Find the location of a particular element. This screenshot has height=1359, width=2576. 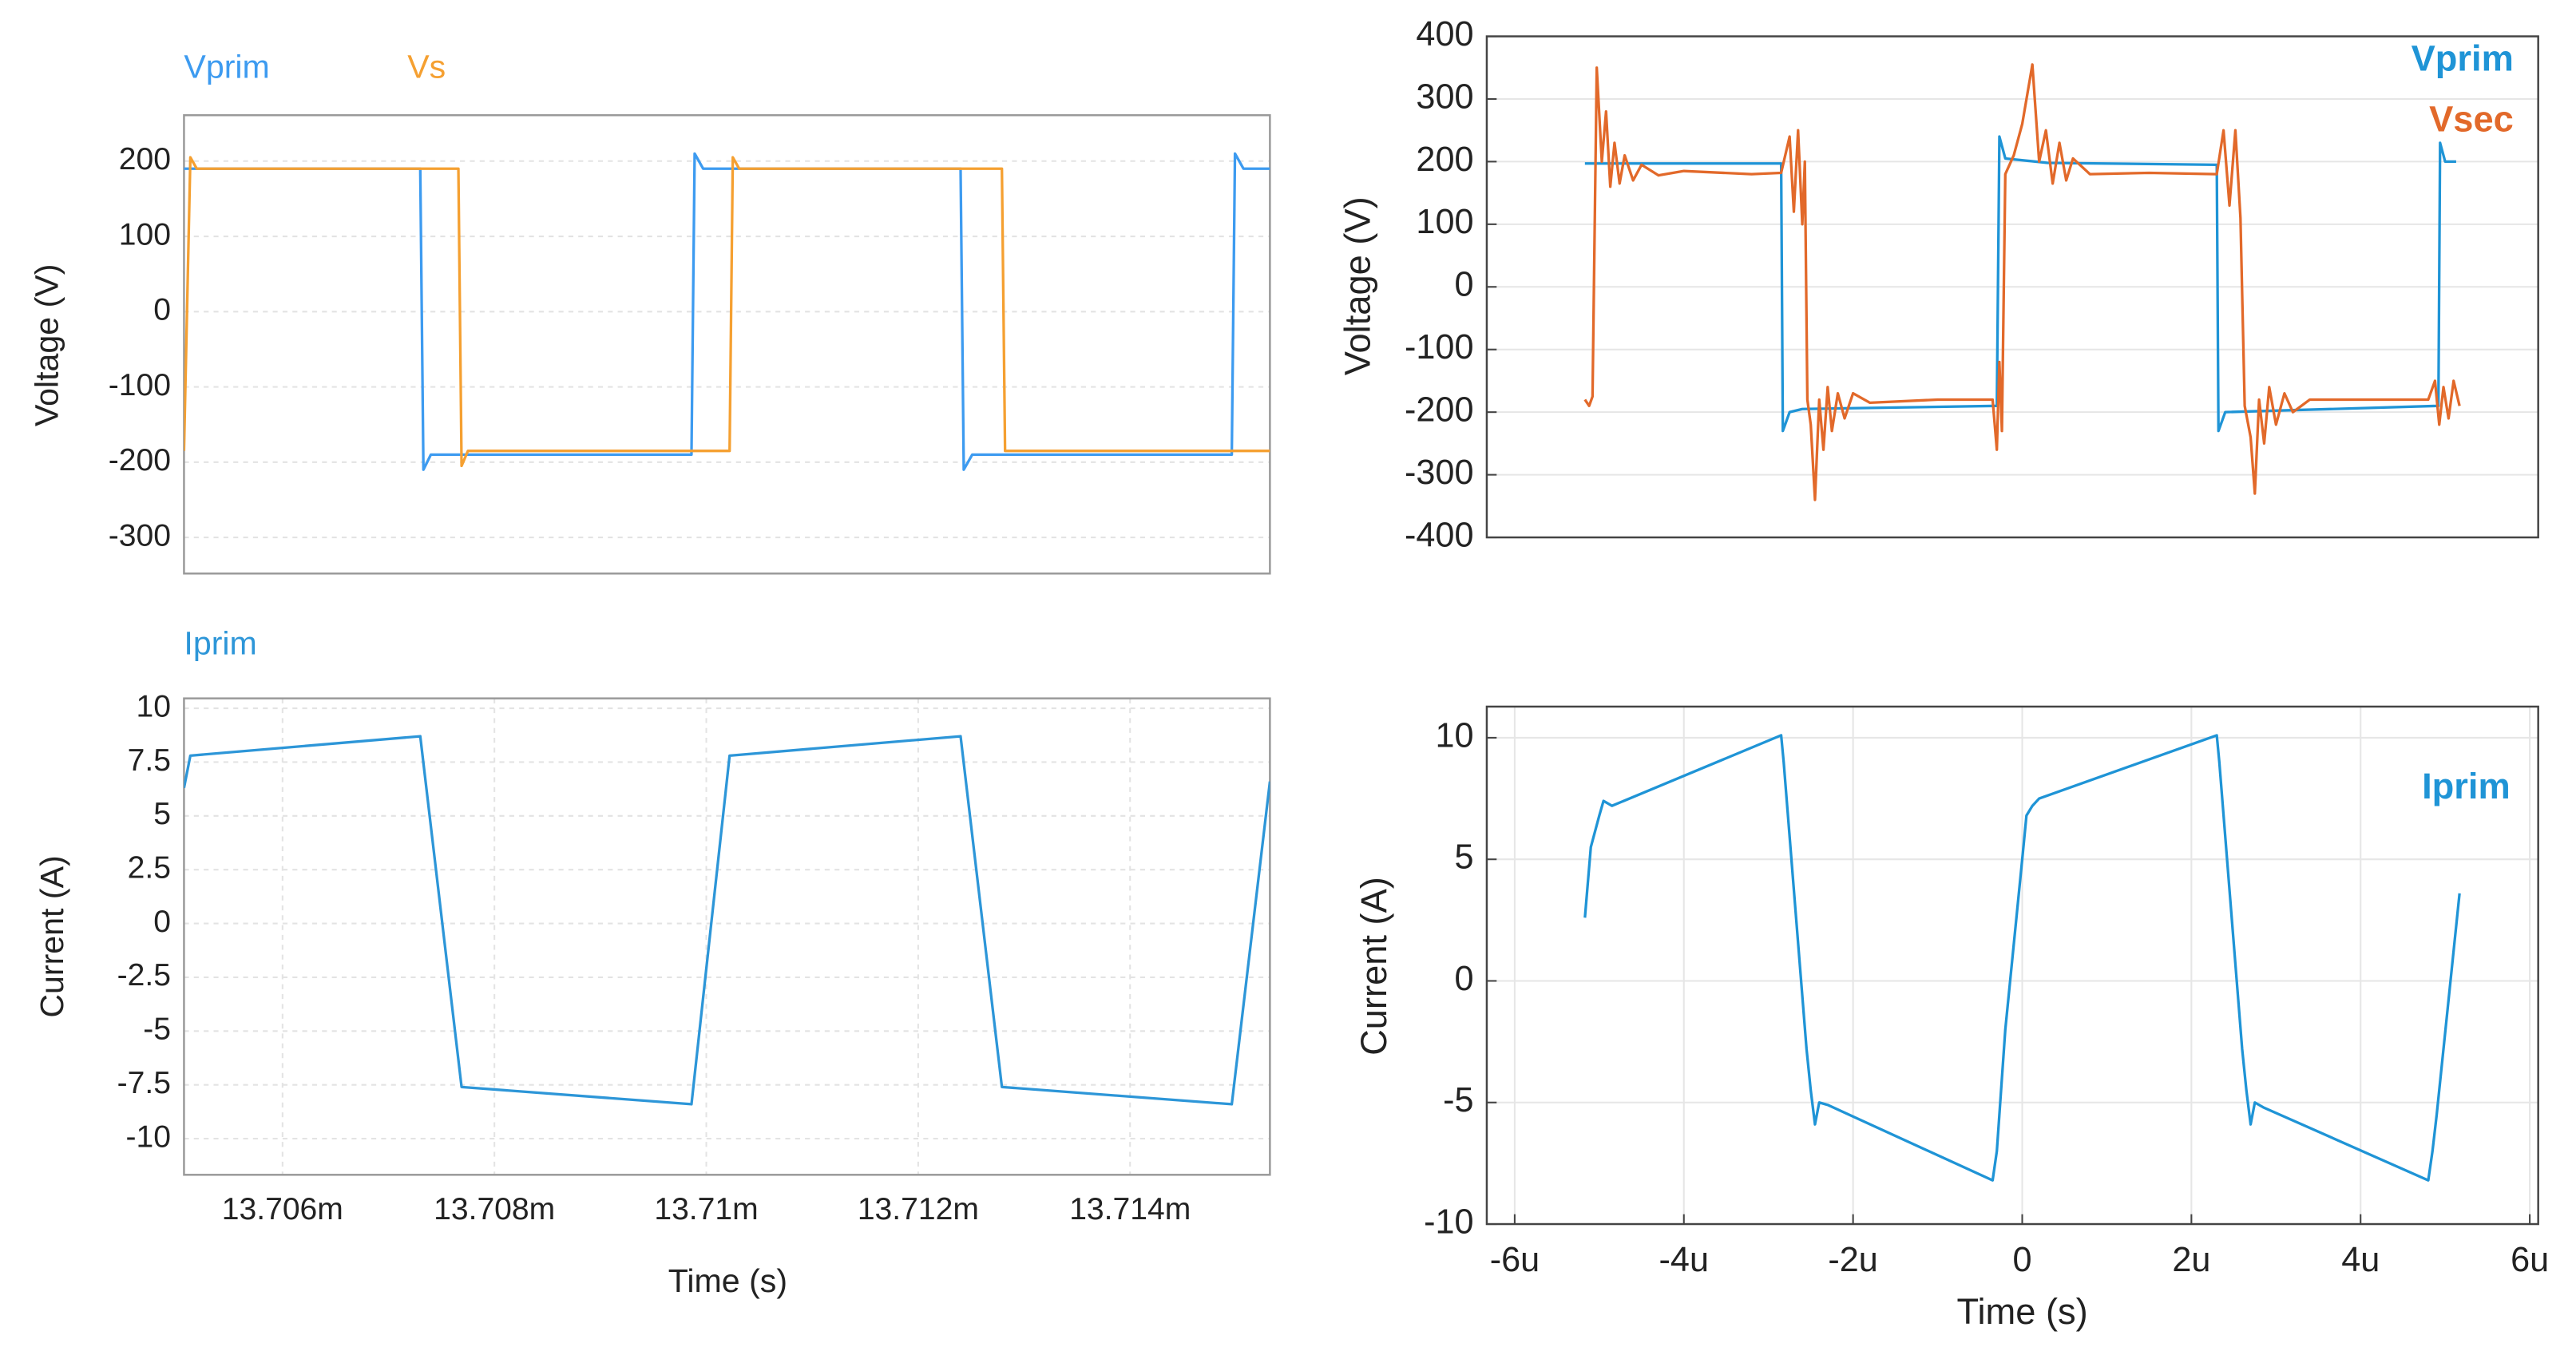

x-tick-label: 2u is located at coordinates (2191, 1260).